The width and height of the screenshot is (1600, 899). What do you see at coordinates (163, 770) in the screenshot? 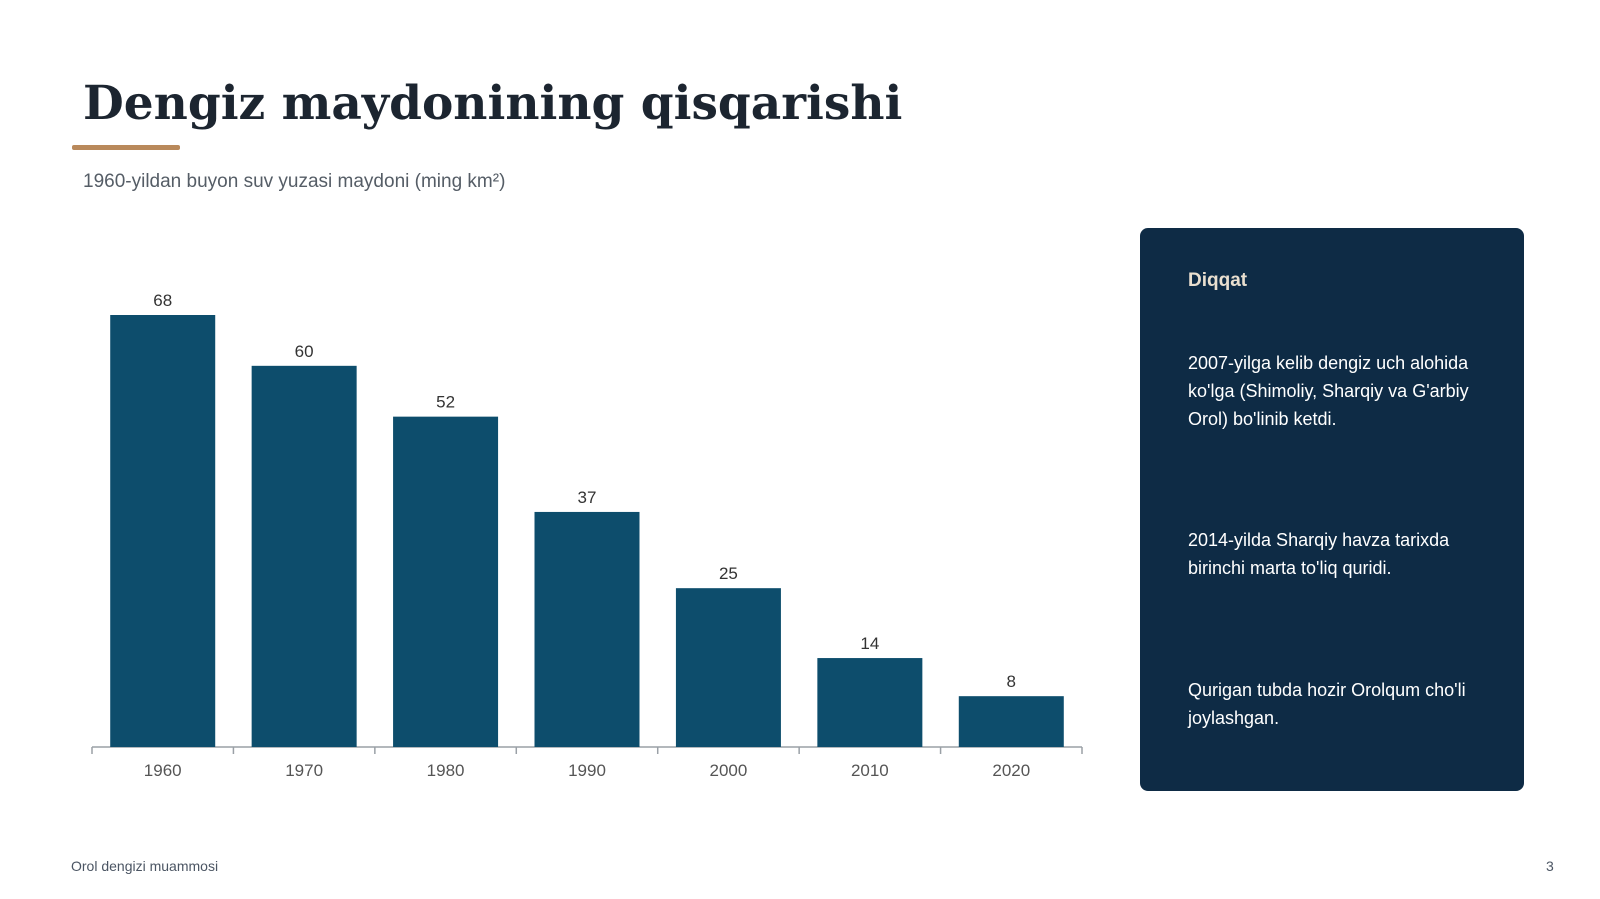
I see `x-tick-label: 1960` at bounding box center [163, 770].